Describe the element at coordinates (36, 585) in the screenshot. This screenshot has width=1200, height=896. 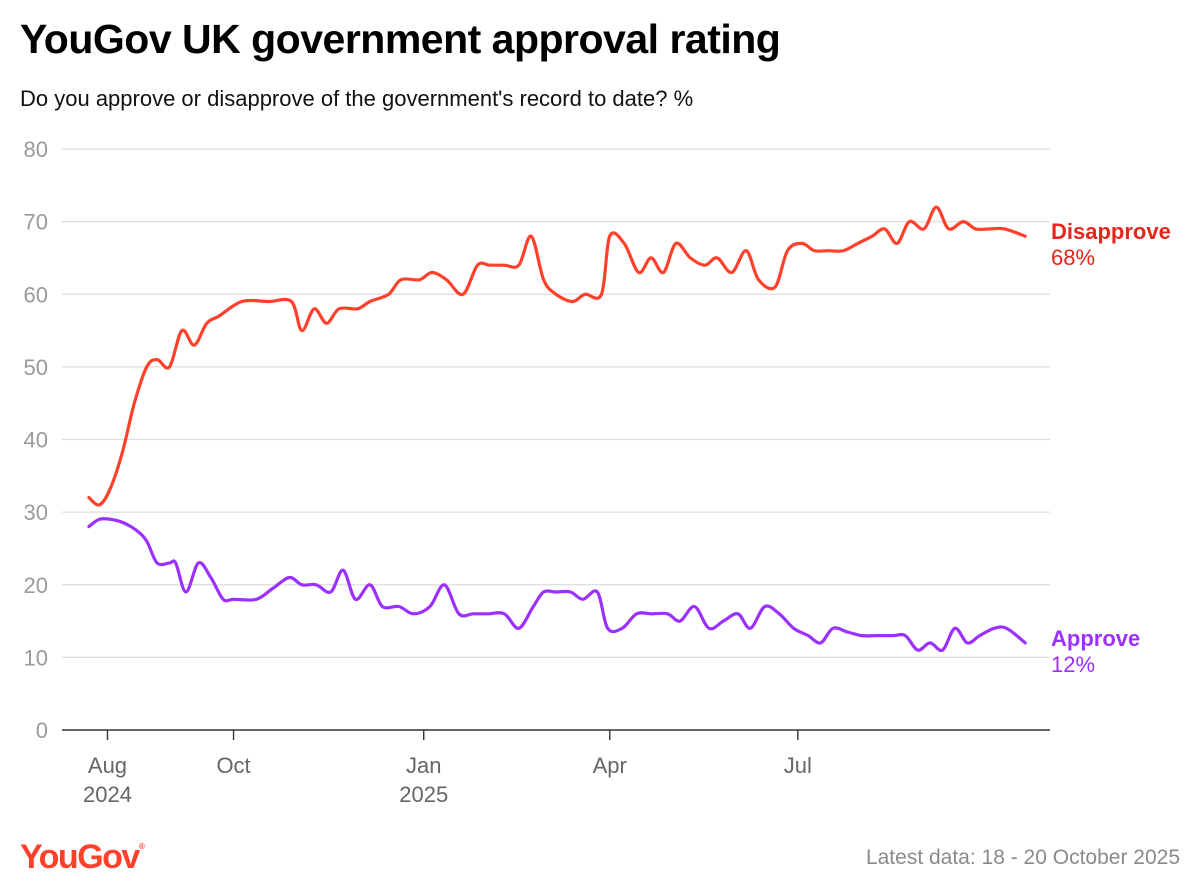
I see `y-tick-label: 20` at that location.